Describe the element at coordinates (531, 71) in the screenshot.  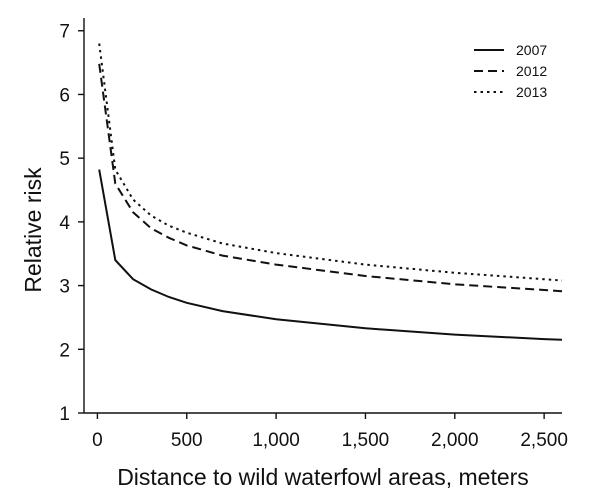
I see `legend-label-2012: 2012` at that location.